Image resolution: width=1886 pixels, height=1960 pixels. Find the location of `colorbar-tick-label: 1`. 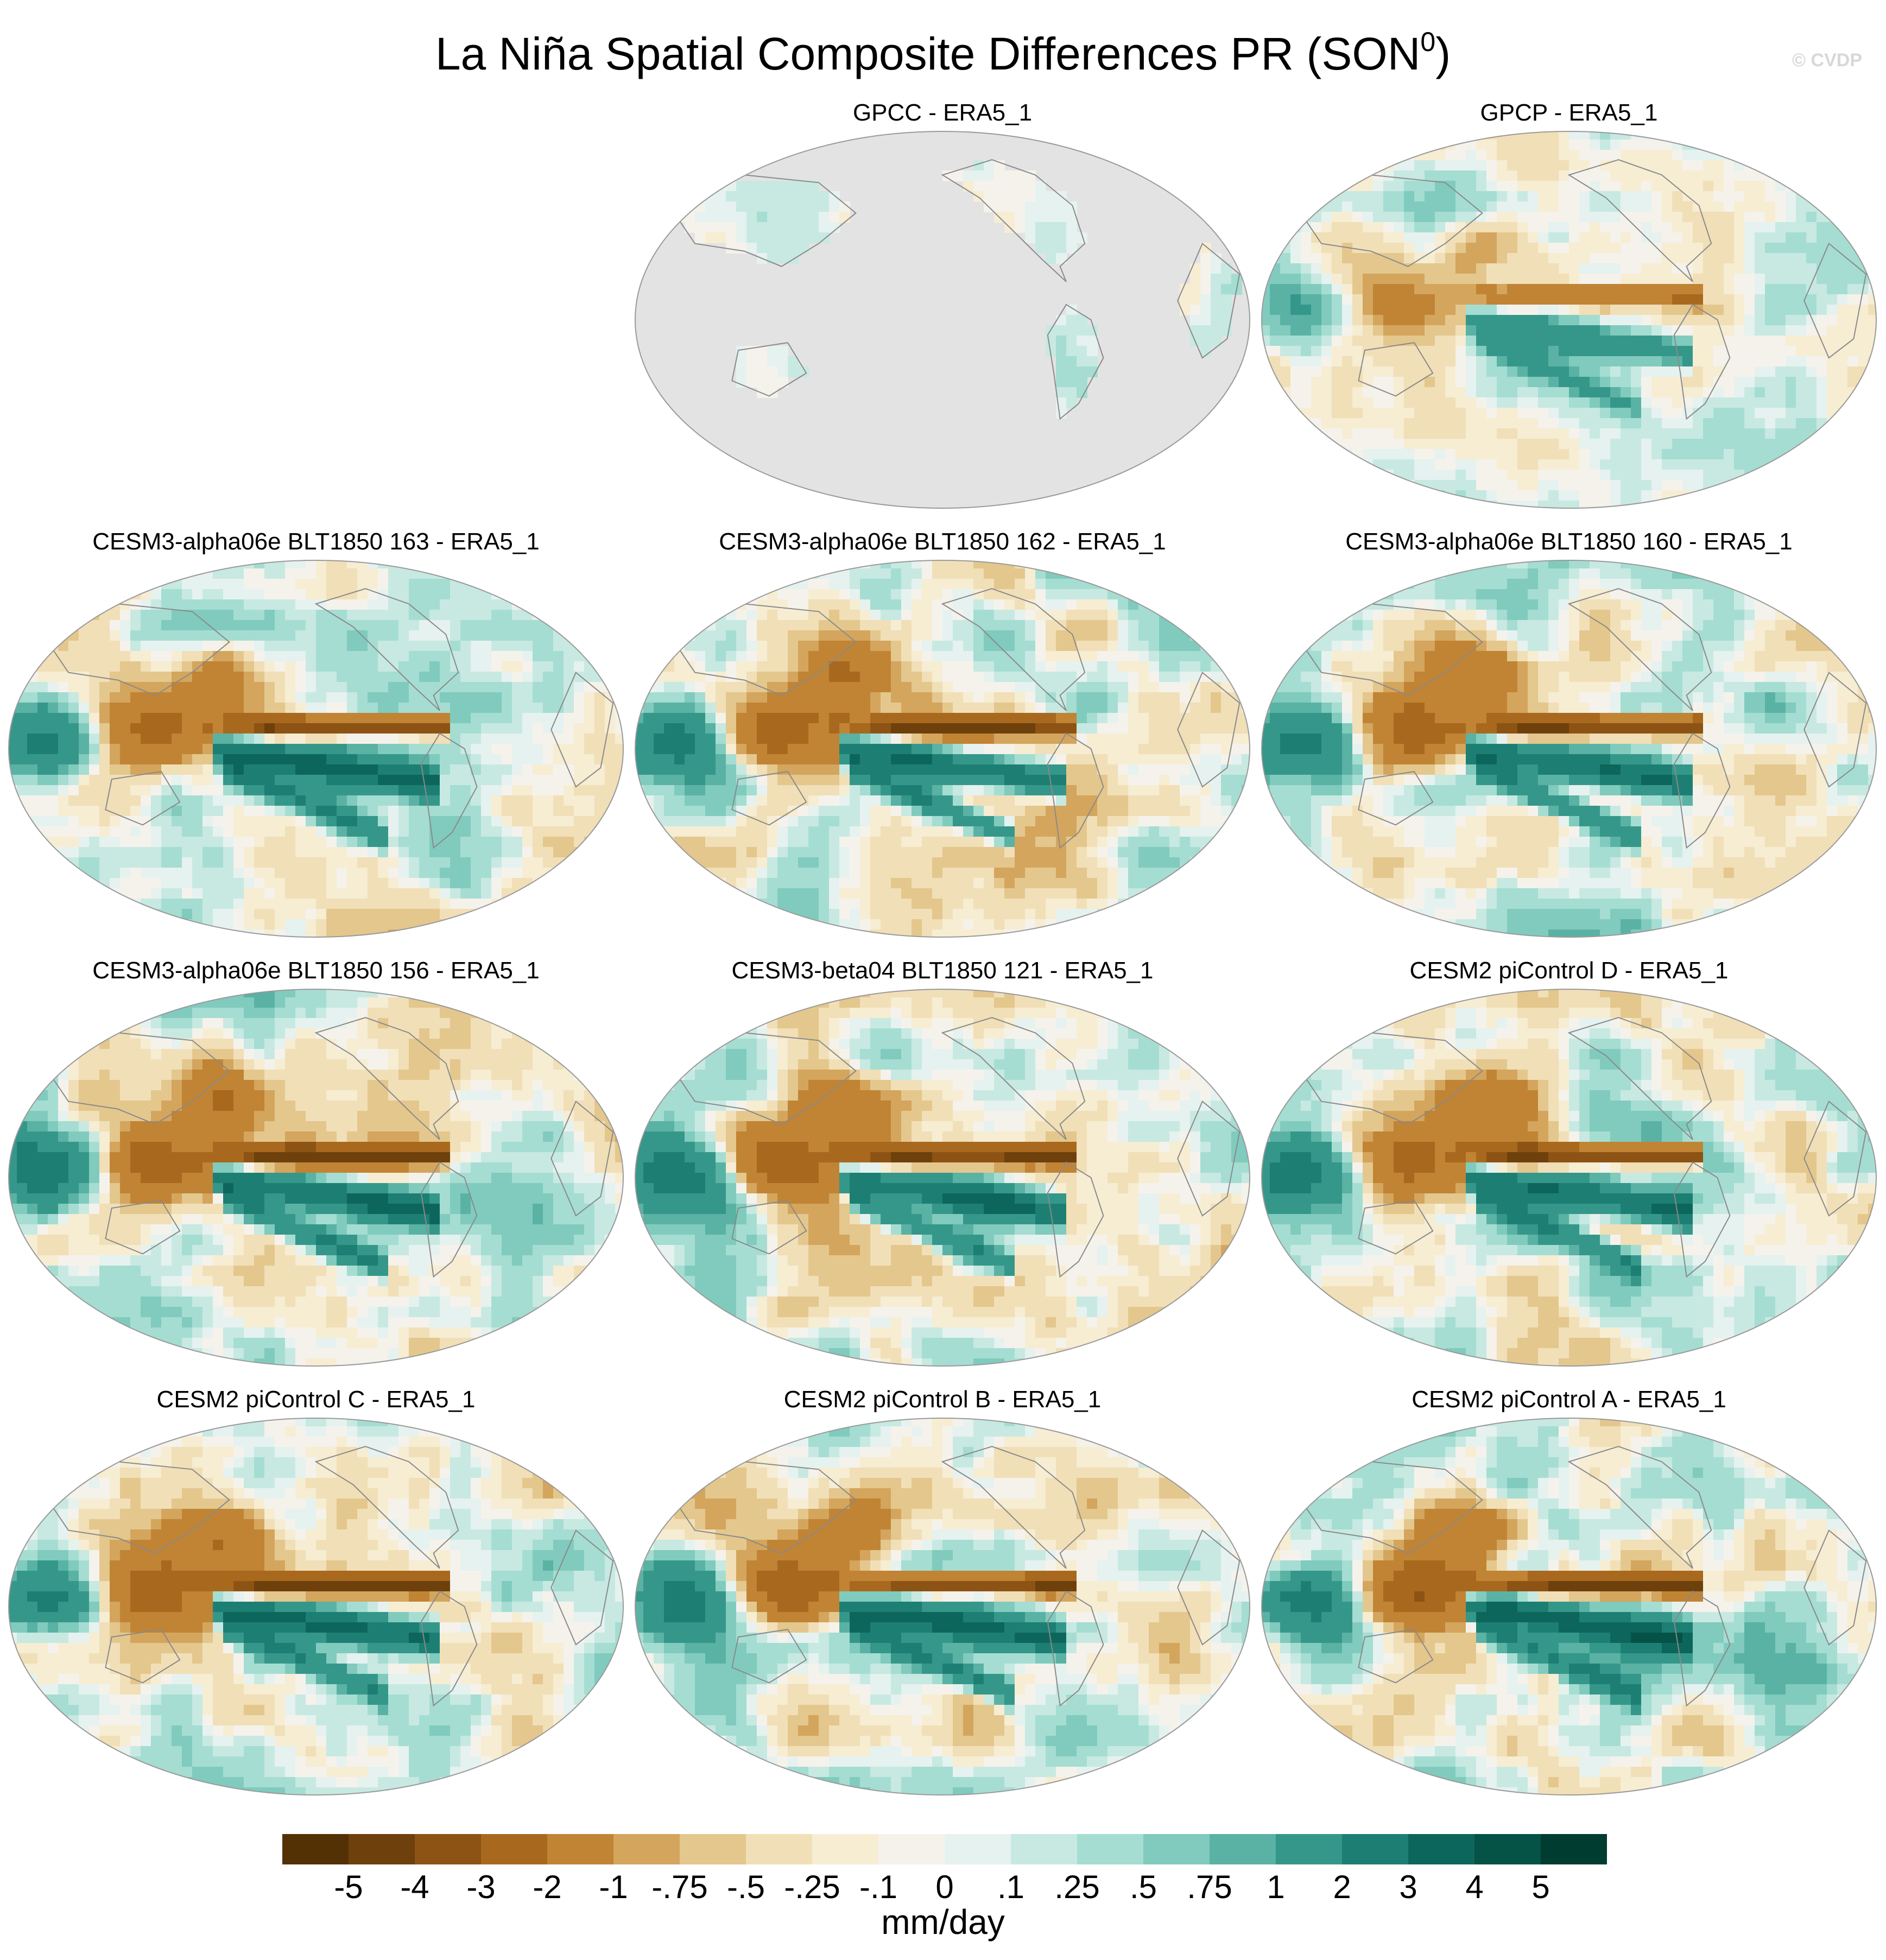

colorbar-tick-label: 1 is located at coordinates (1276, 1885).